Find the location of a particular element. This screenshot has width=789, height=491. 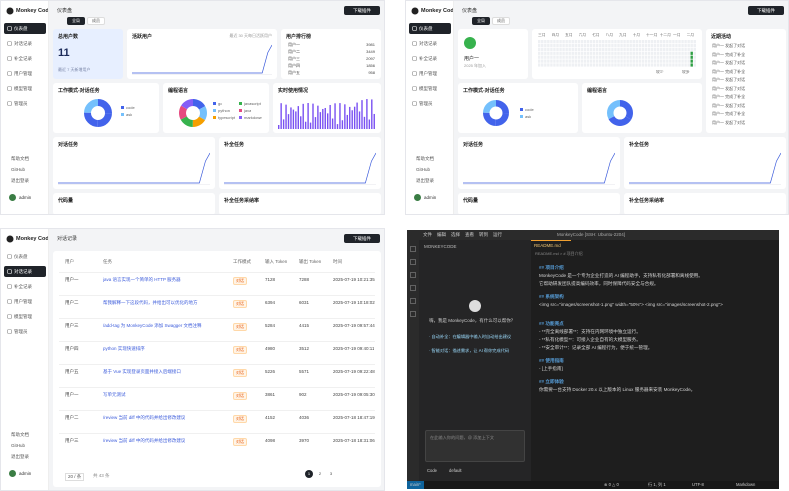

menu-item: 转到 is located at coordinates (483, 234).